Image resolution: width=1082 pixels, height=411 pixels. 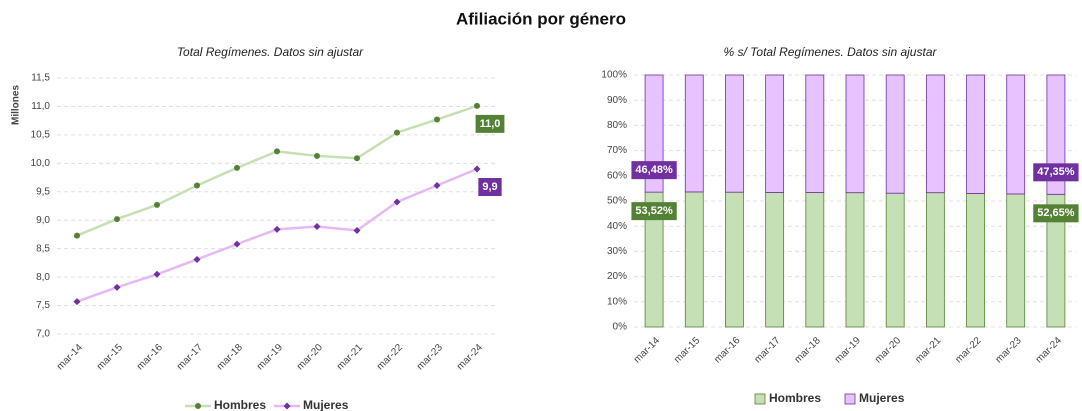 I want to click on y-tick-label: 80%, so click(x=617, y=125).